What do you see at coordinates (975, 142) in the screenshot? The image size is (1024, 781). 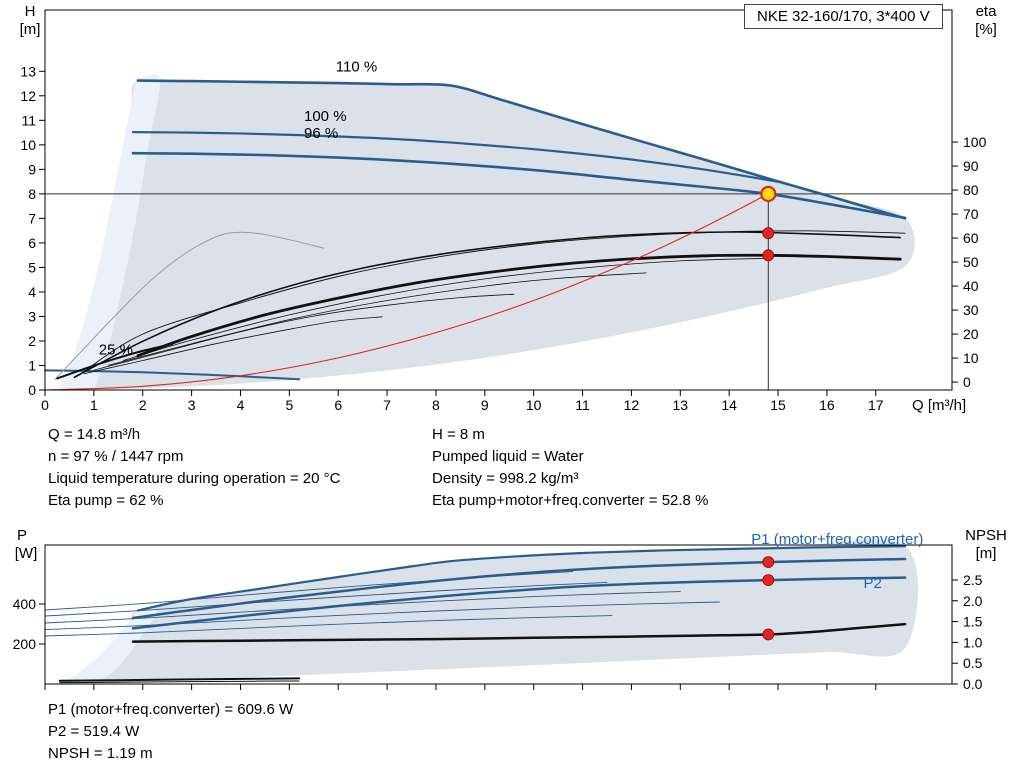 I see `svg-text: 100` at bounding box center [975, 142].